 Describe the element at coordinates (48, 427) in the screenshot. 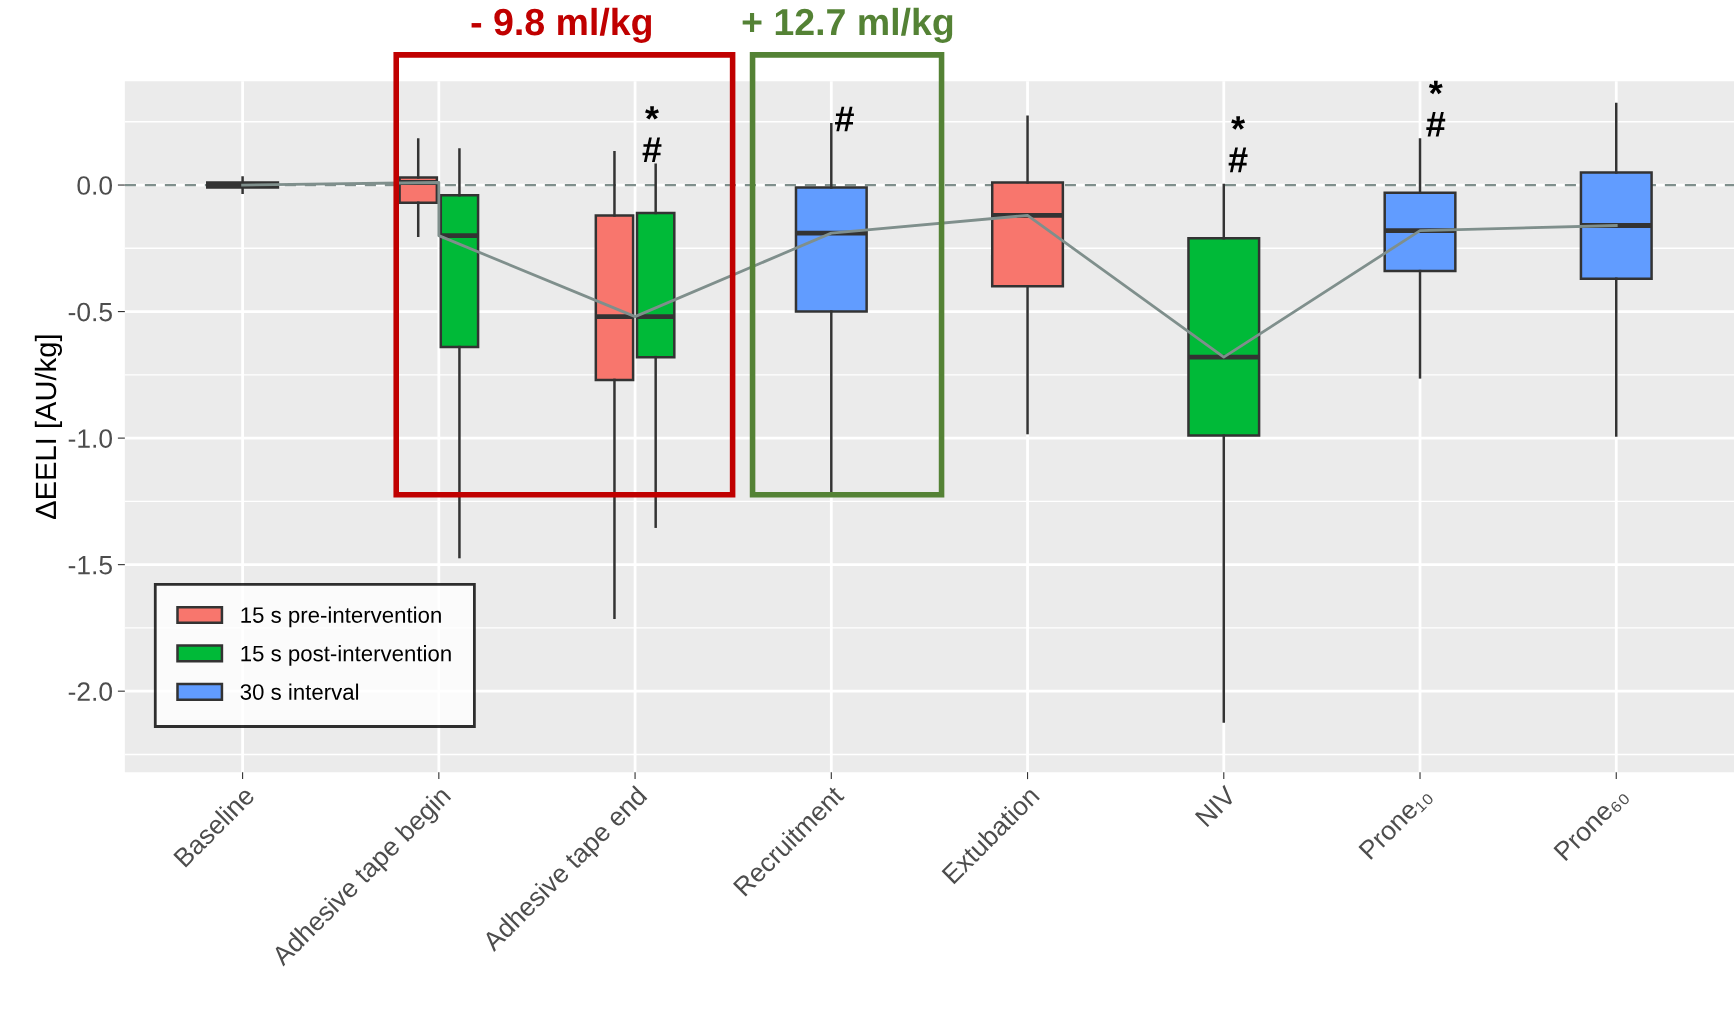

I see `y-axis-title: ΔEELI [AU/kg]` at that location.